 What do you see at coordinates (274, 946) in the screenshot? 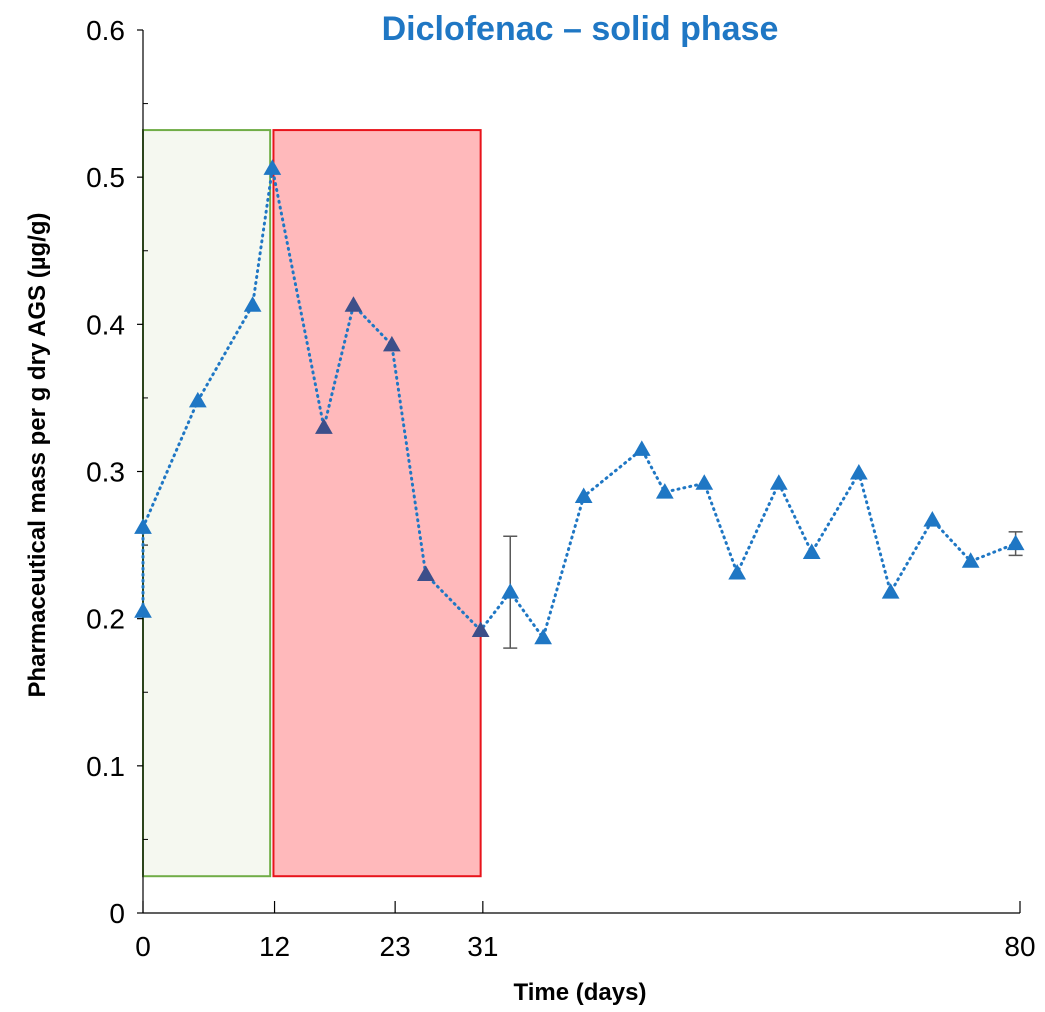
I see `x-tick-label: 12` at bounding box center [274, 946].